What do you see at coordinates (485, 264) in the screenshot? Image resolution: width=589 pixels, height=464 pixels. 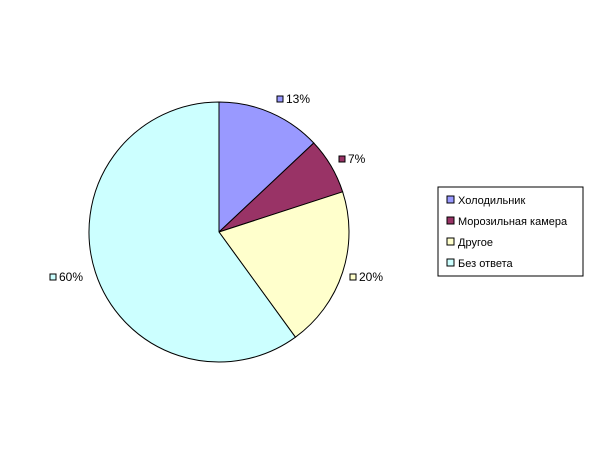 I see `legend-label-no-answer: Без ответа` at bounding box center [485, 264].